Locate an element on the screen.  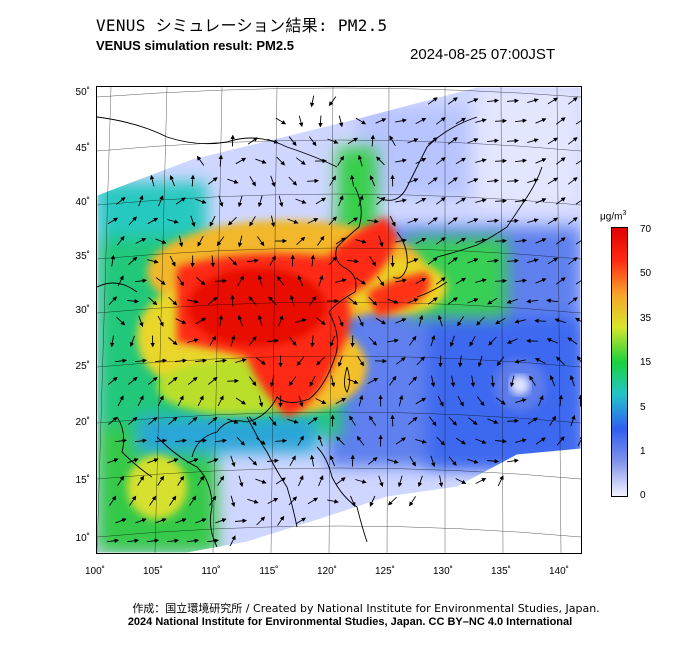
colorbar-tick-5: 5 is located at coordinates (643, 407).